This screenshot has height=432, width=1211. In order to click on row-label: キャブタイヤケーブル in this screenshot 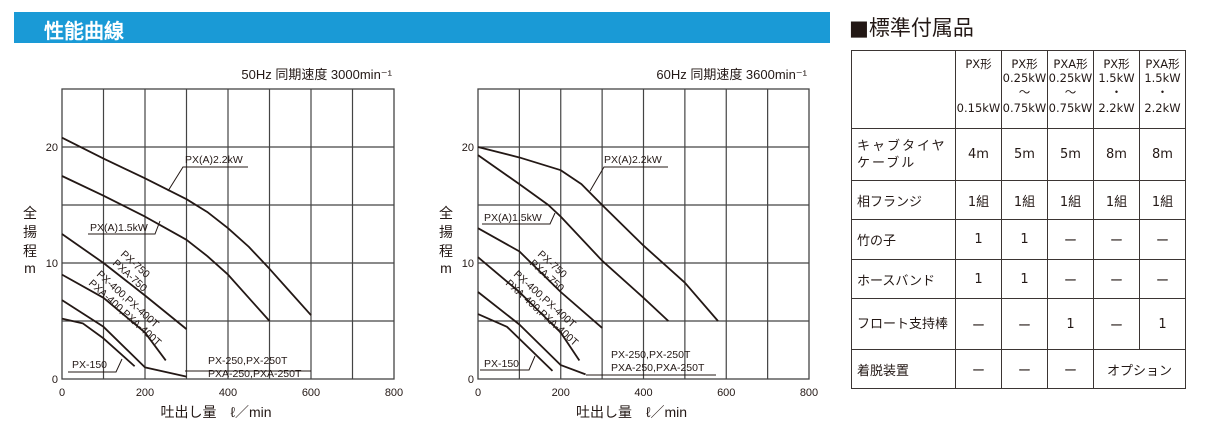, I will do `click(903, 154)`.